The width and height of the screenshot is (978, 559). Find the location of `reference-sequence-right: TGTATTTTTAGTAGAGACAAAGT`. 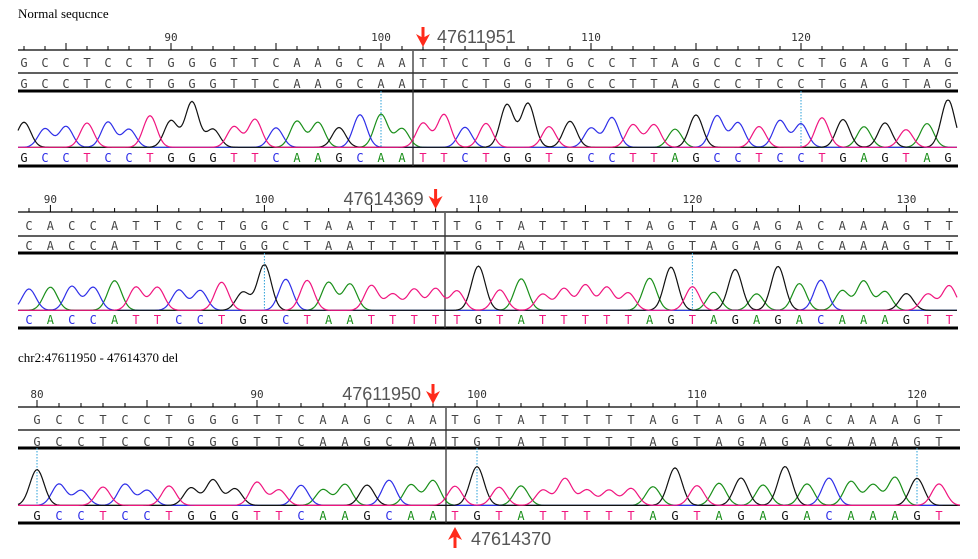

reference-sequence-right: TGTATTTTTAGTAGAGACAAAGT is located at coordinates (696, 420).